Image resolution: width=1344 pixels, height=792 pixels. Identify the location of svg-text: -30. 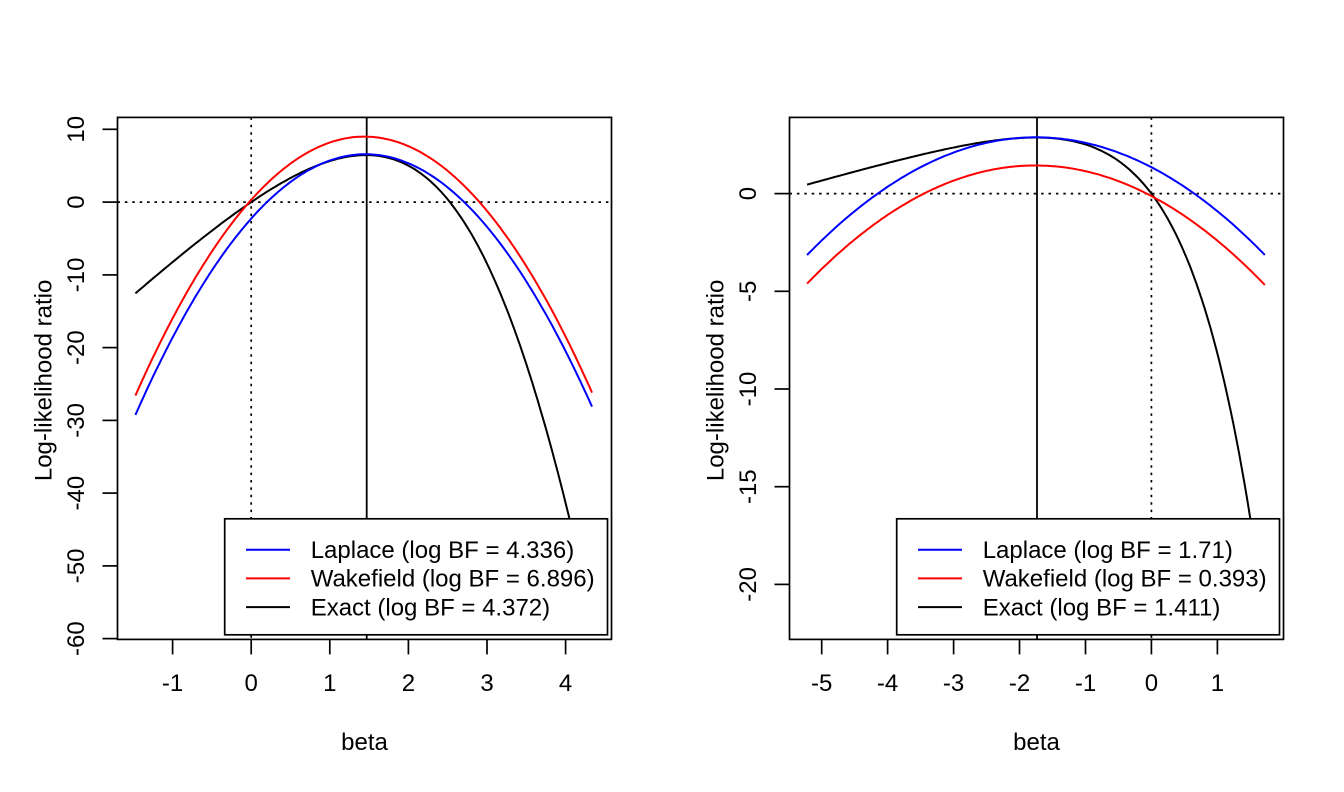
(76, 420).